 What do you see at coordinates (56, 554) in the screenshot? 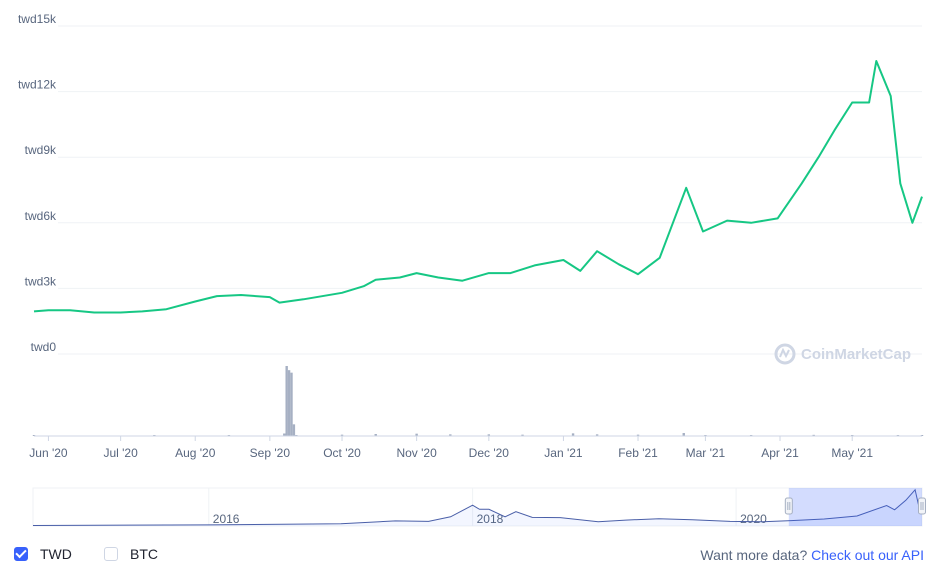
I see `twd-label: TWD` at bounding box center [56, 554].